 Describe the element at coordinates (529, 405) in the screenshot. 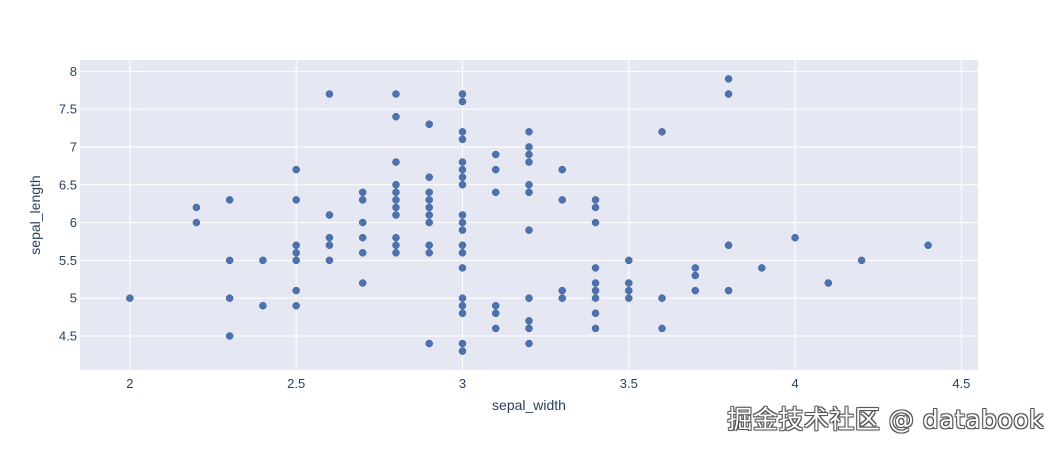

I see `x-axis-title: sepal_width` at that location.